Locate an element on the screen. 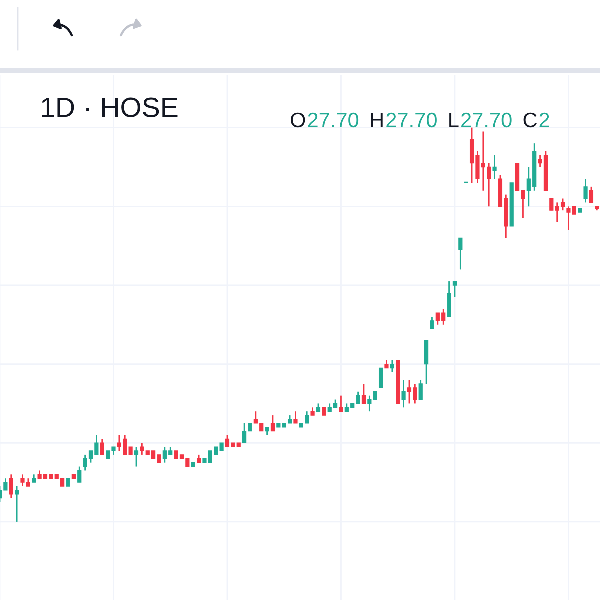 This screenshot has width=600, height=600. text: C2 is located at coordinates (537, 120).